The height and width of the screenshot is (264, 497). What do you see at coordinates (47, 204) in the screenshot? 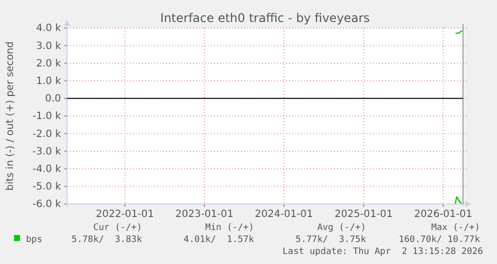
I see `y-tick-label: -6.0 k` at bounding box center [47, 204].